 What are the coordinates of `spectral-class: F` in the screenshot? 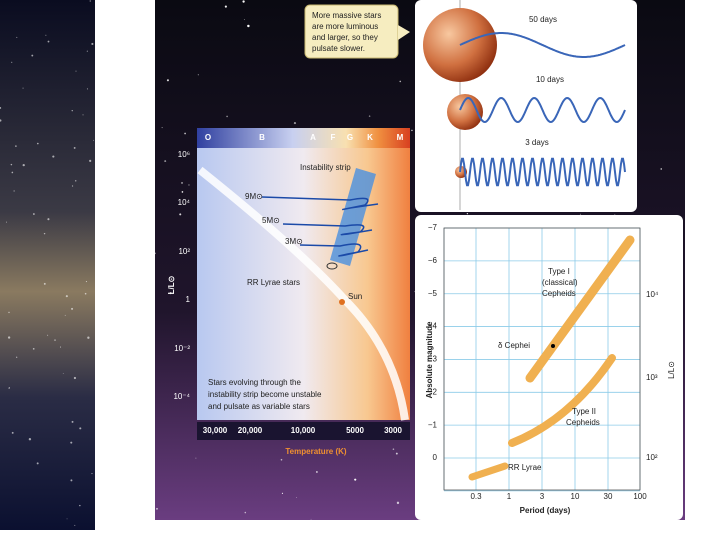 It's located at (333, 137).